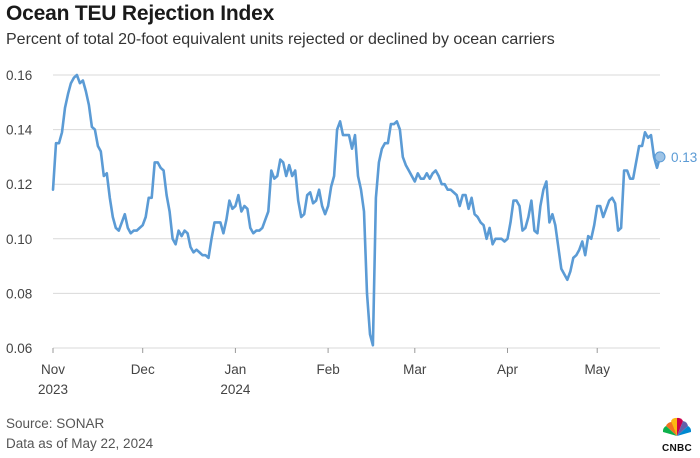  Describe the element at coordinates (140, 13) in the screenshot. I see `chart-title: Ocean TEU Rejection Index` at that location.